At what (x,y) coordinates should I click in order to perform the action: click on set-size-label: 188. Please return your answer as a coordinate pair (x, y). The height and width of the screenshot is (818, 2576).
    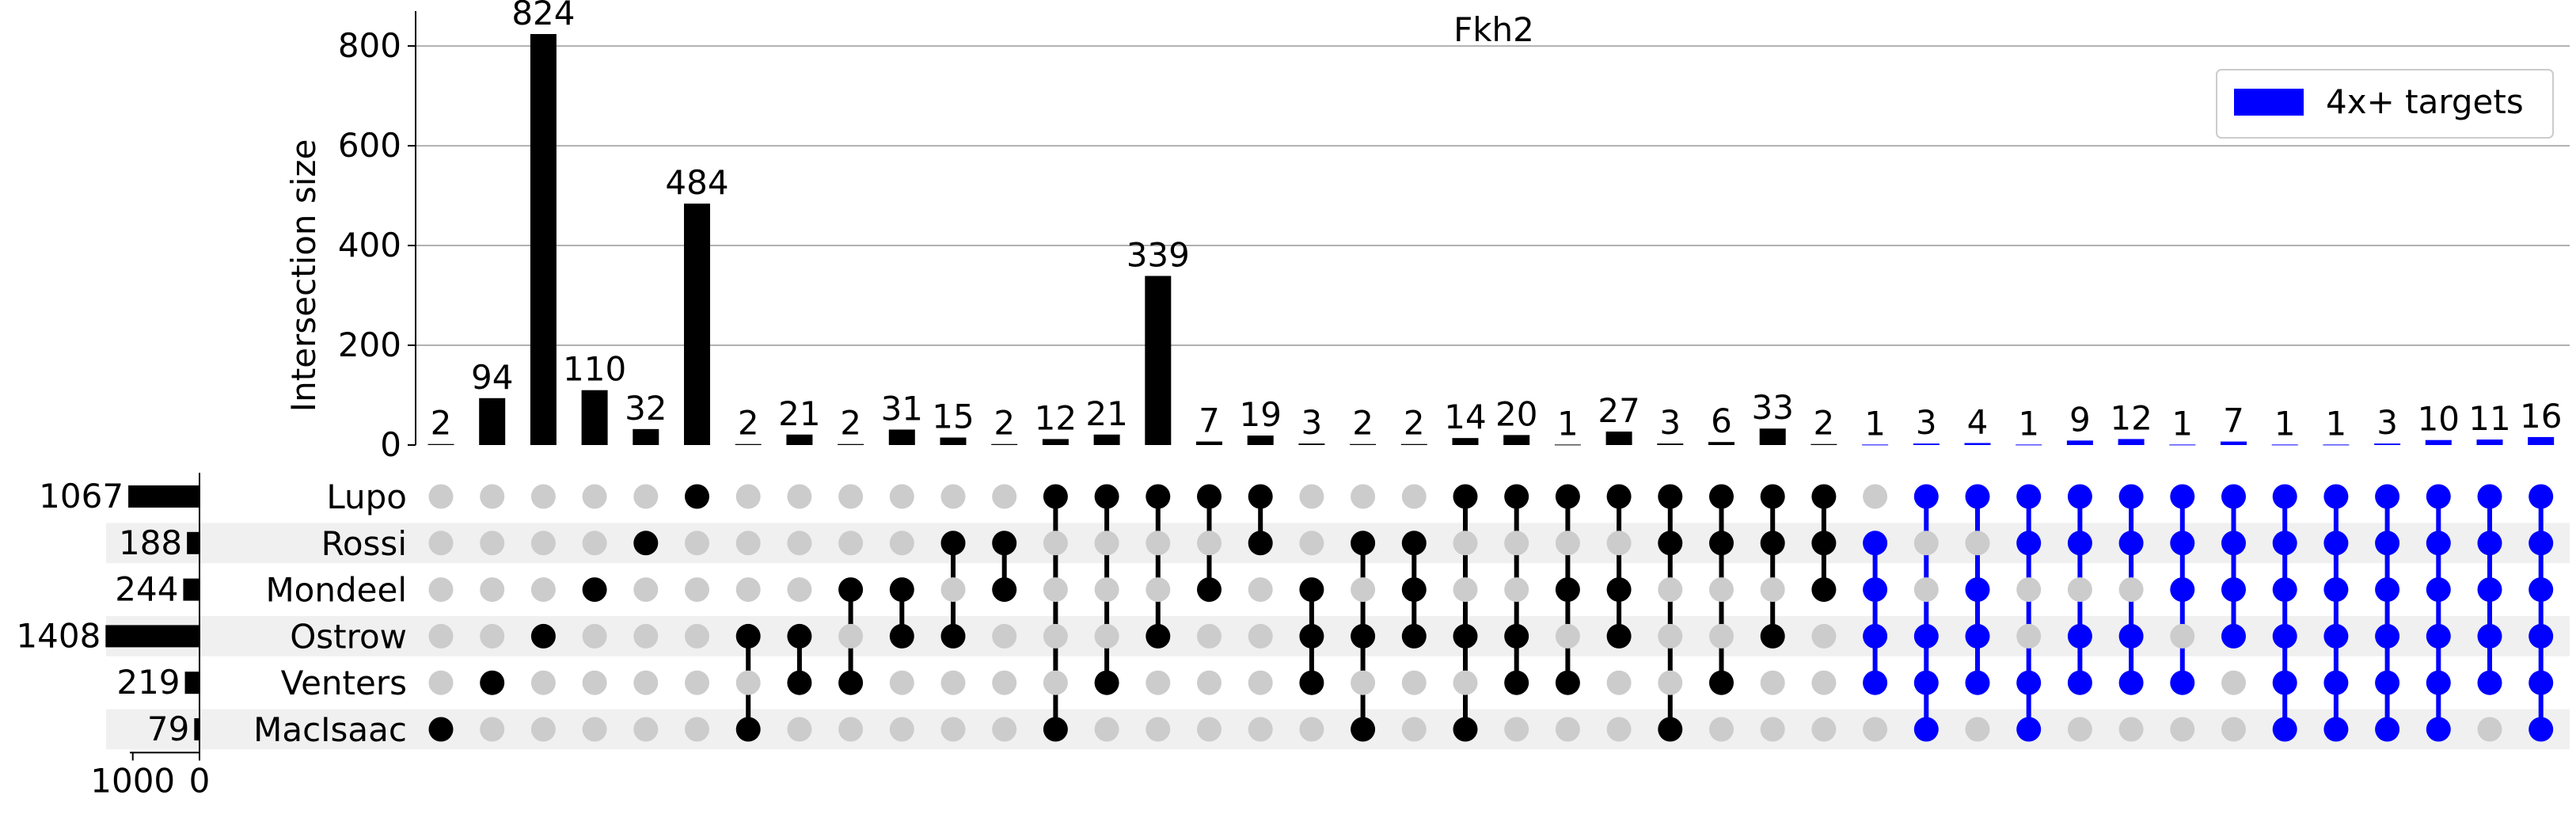
    Looking at the image, I should click on (150, 542).